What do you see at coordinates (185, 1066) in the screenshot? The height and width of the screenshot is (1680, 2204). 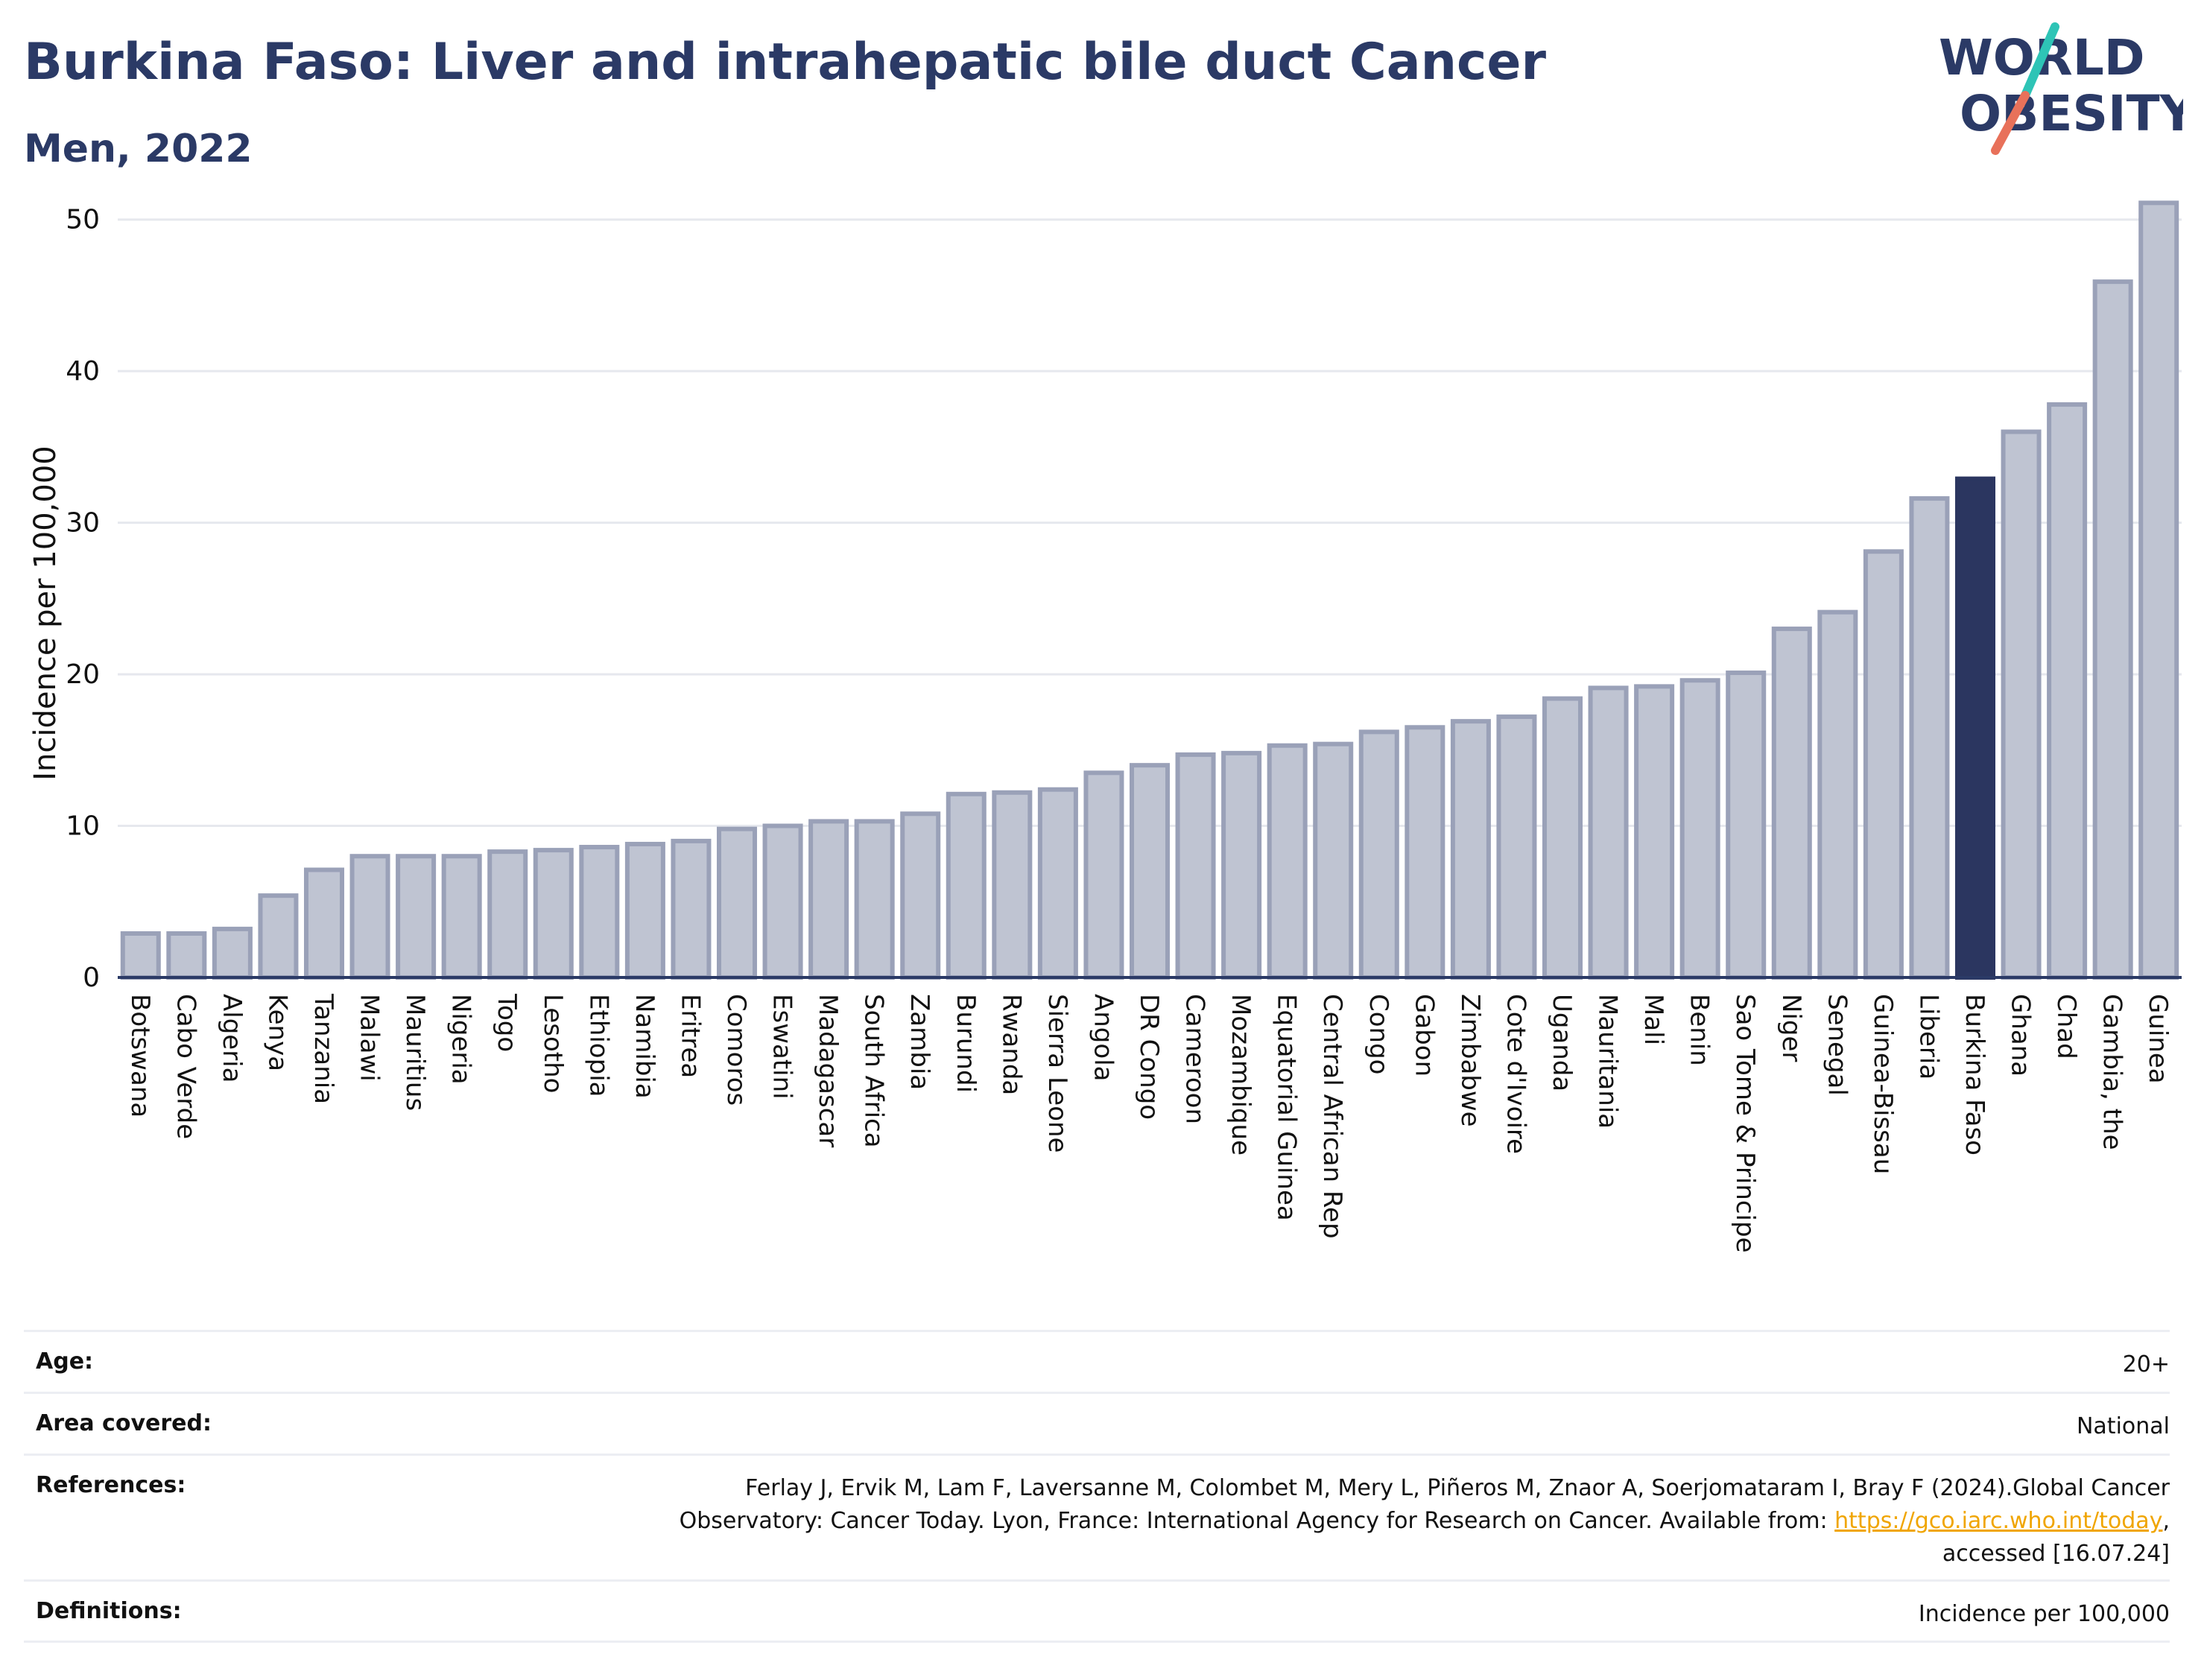 I see `x-tick-label-cabo-verde: Cabo Verde` at bounding box center [185, 1066].